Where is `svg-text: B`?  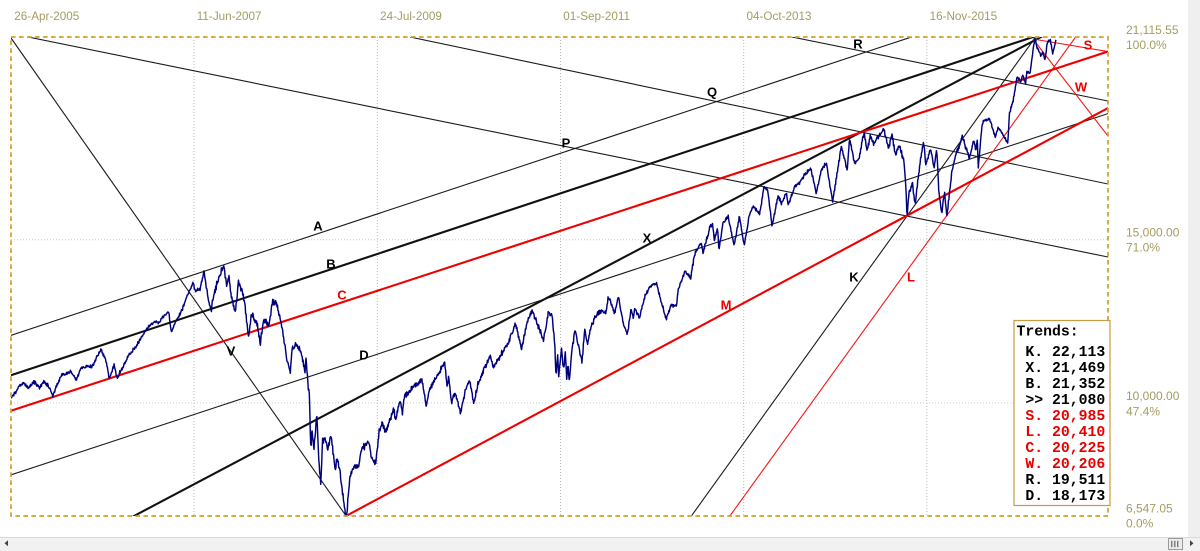 svg-text: B is located at coordinates (330, 264).